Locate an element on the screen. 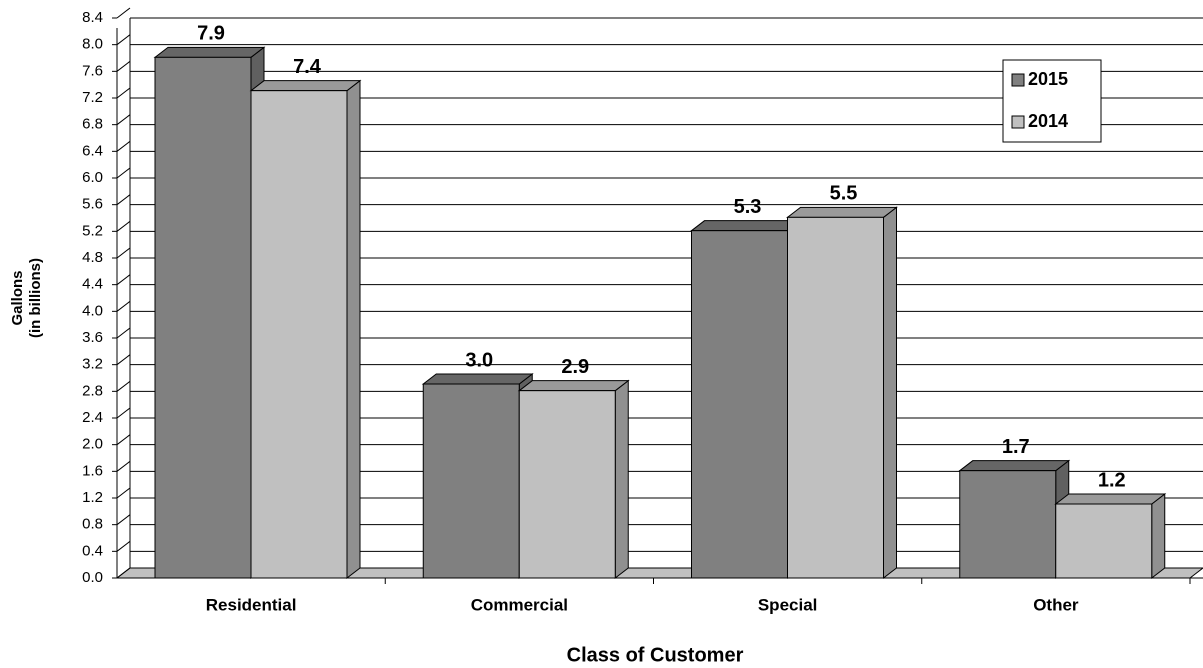 Image resolution: width=1203 pixels, height=668 pixels. y-tick-label: 5.6 is located at coordinates (92, 204).